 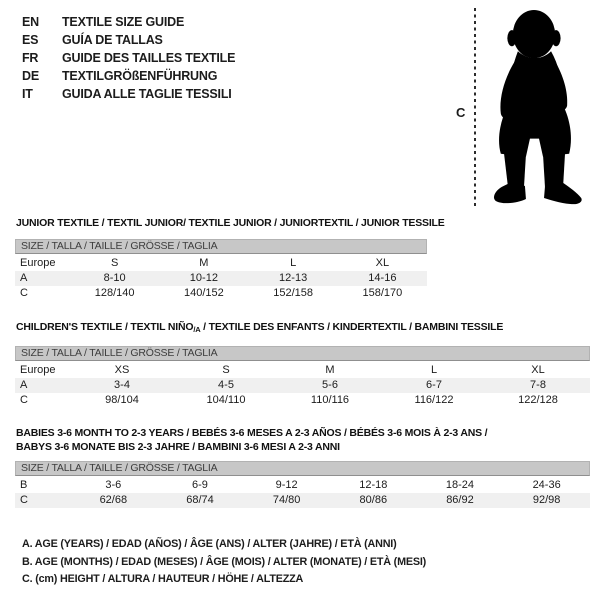 I want to click on table-row: Europe XS S M L XL, so click(x=302, y=370).